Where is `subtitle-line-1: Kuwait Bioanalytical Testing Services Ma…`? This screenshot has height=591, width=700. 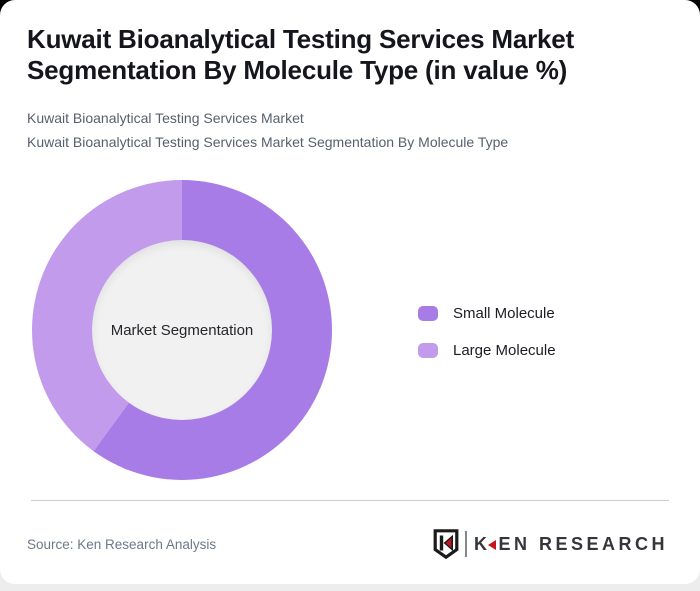 subtitle-line-1: Kuwait Bioanalytical Testing Services Ma… is located at coordinates (165, 118).